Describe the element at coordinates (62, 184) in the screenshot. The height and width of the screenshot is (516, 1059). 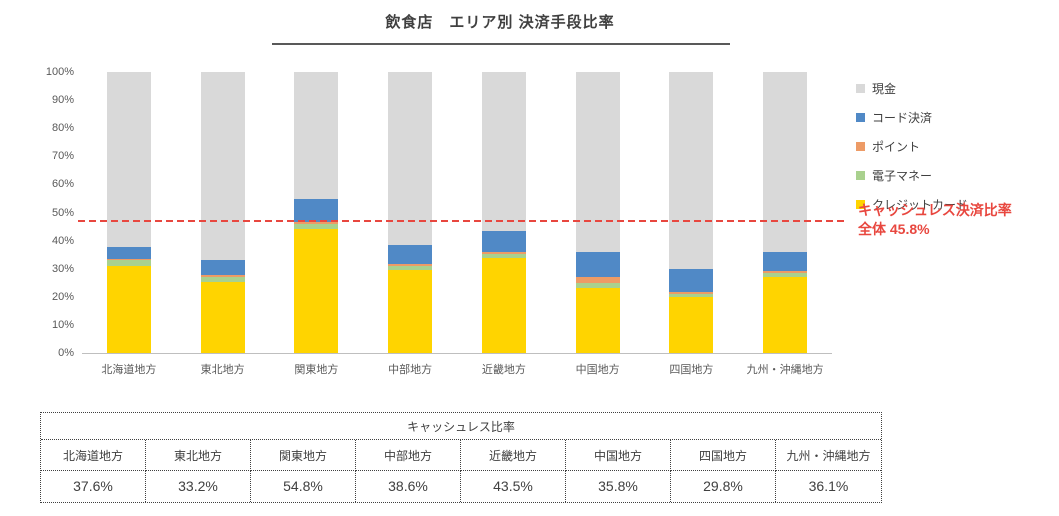
I see `y-axis-tick: 60%` at that location.